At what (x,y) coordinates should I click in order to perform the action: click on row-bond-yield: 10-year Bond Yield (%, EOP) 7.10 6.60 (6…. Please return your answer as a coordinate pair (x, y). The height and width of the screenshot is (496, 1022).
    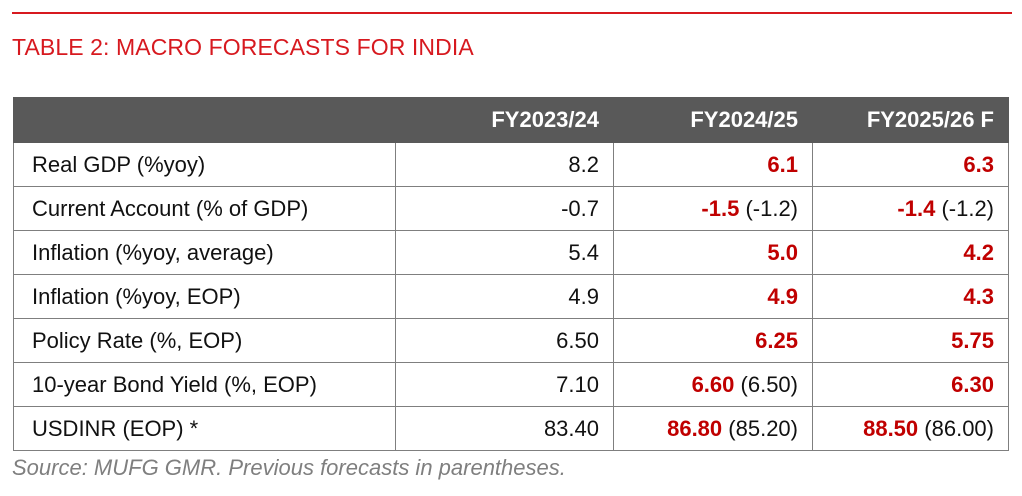
    Looking at the image, I should click on (511, 384).